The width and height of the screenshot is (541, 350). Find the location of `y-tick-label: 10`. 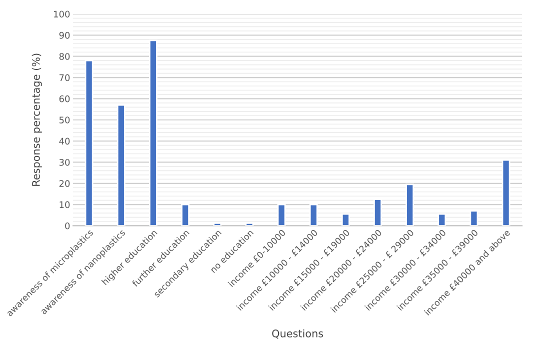

y-tick-label: 10 is located at coordinates (65, 204).